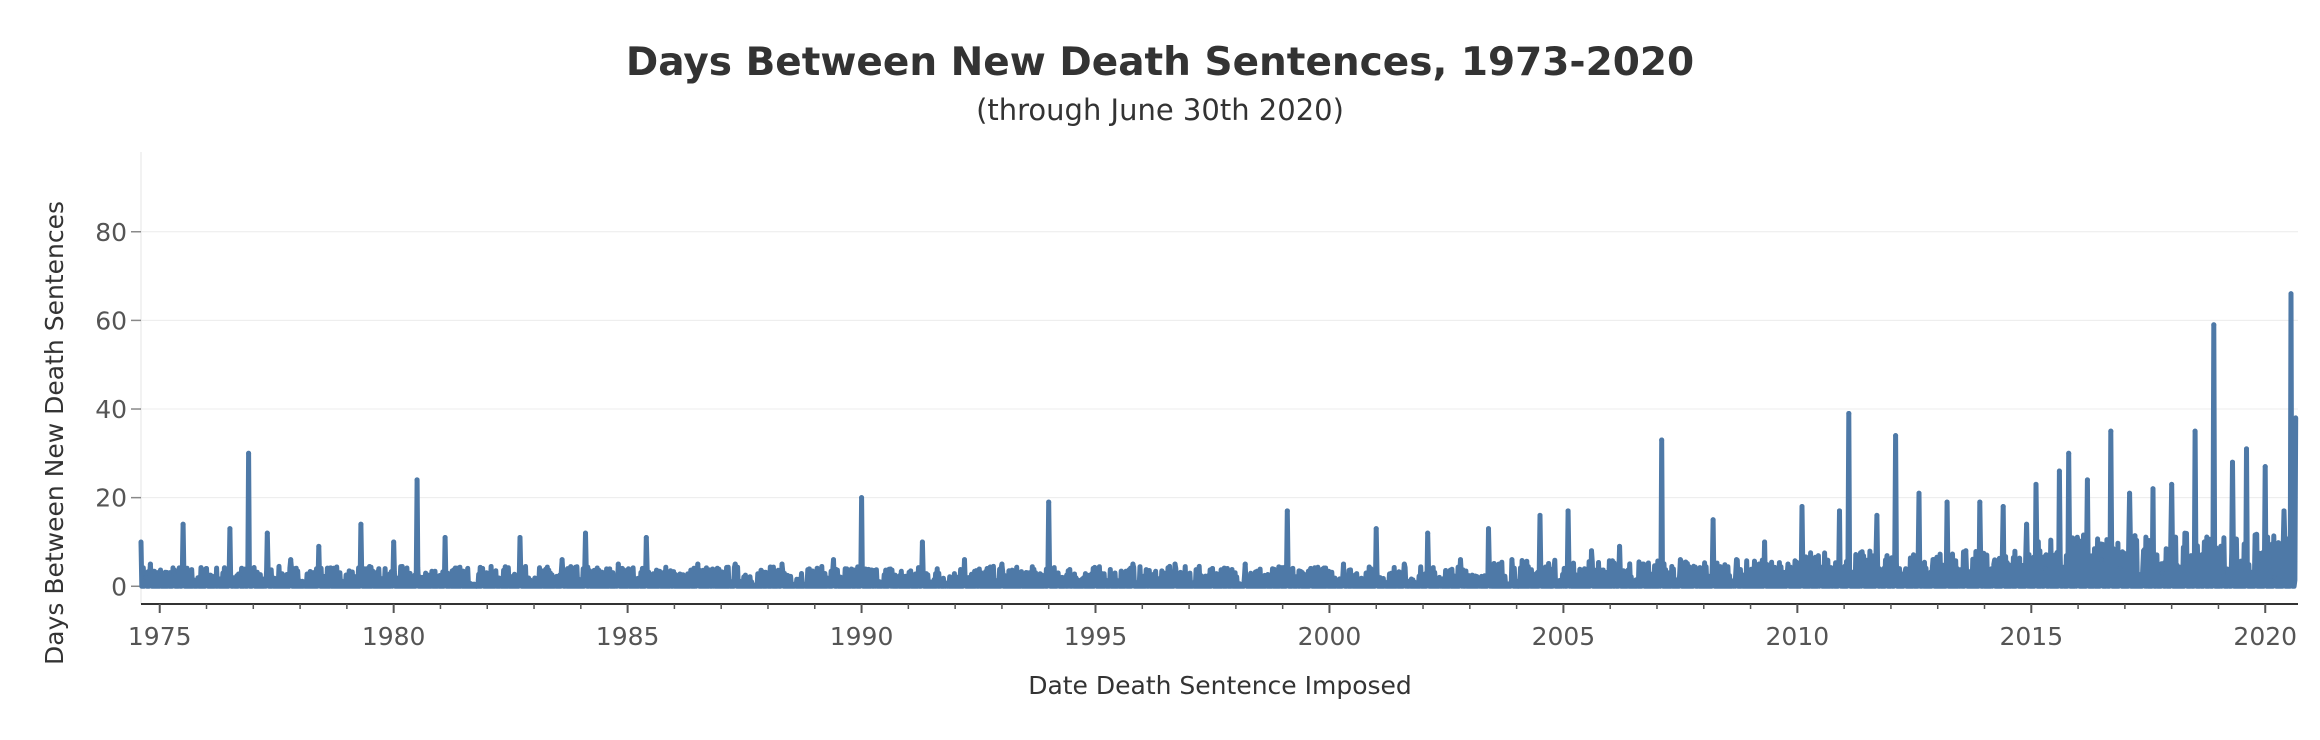  I want to click on y-tick-label: 40, so click(111, 409).